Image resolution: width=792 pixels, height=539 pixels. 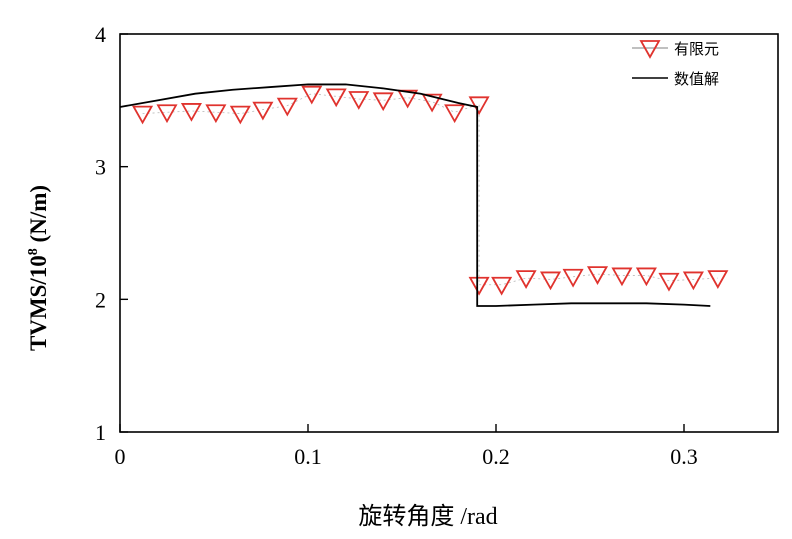 I want to click on y-tick-label: 1, so click(x=100, y=432).